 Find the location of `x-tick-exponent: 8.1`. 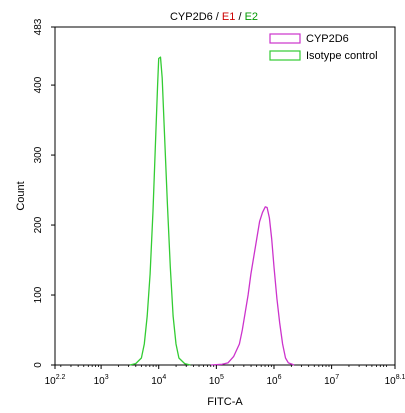

x-tick-exponent: 8.1 is located at coordinates (400, 377).